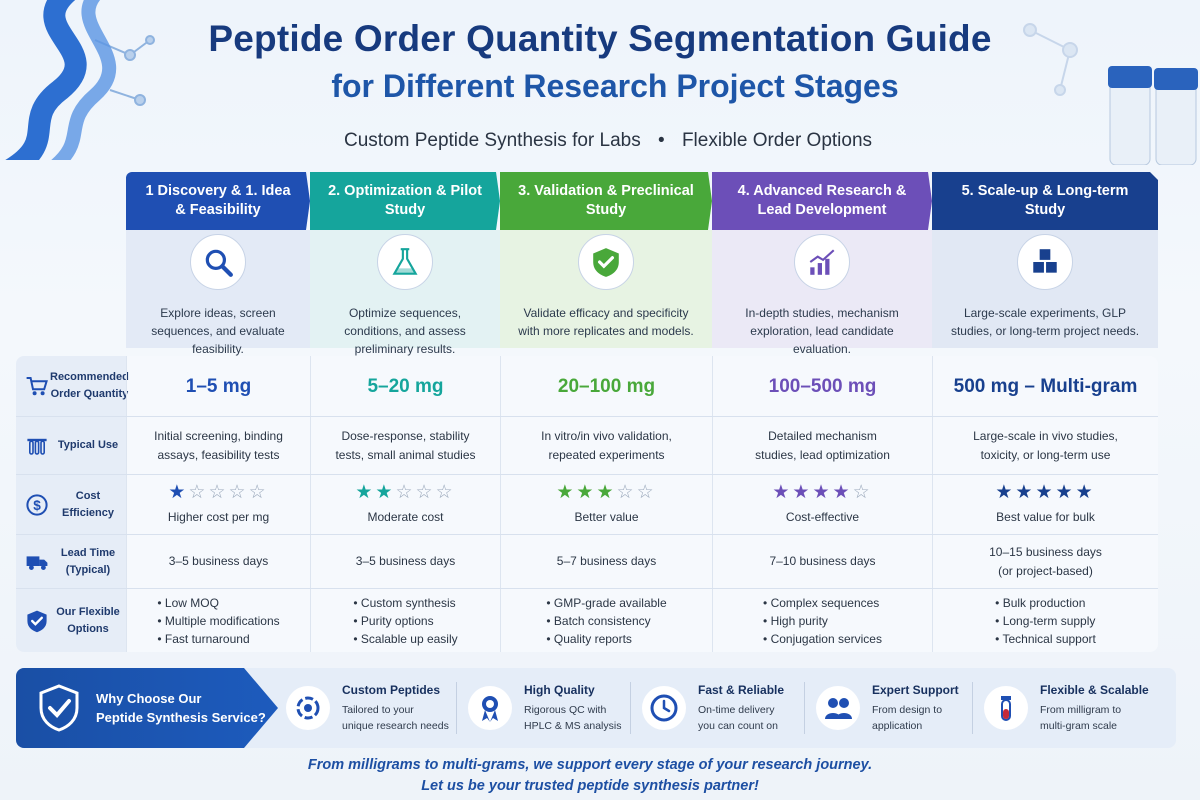 The height and width of the screenshot is (800, 1200). What do you see at coordinates (405, 504) in the screenshot?
I see `table-cell: ★★☆☆☆ Moderate cost` at bounding box center [405, 504].